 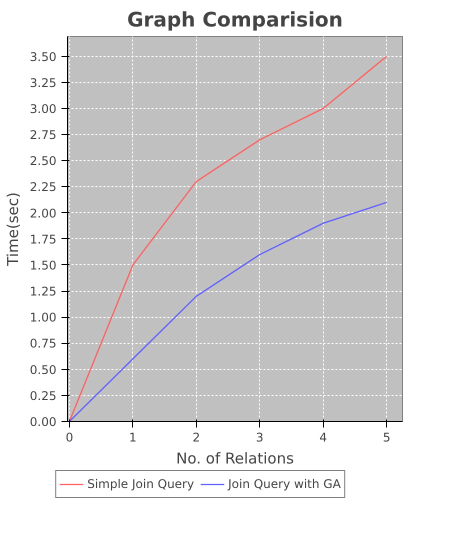 What do you see at coordinates (43, 187) in the screenshot?
I see `y-tick-label: 2.25` at bounding box center [43, 187].